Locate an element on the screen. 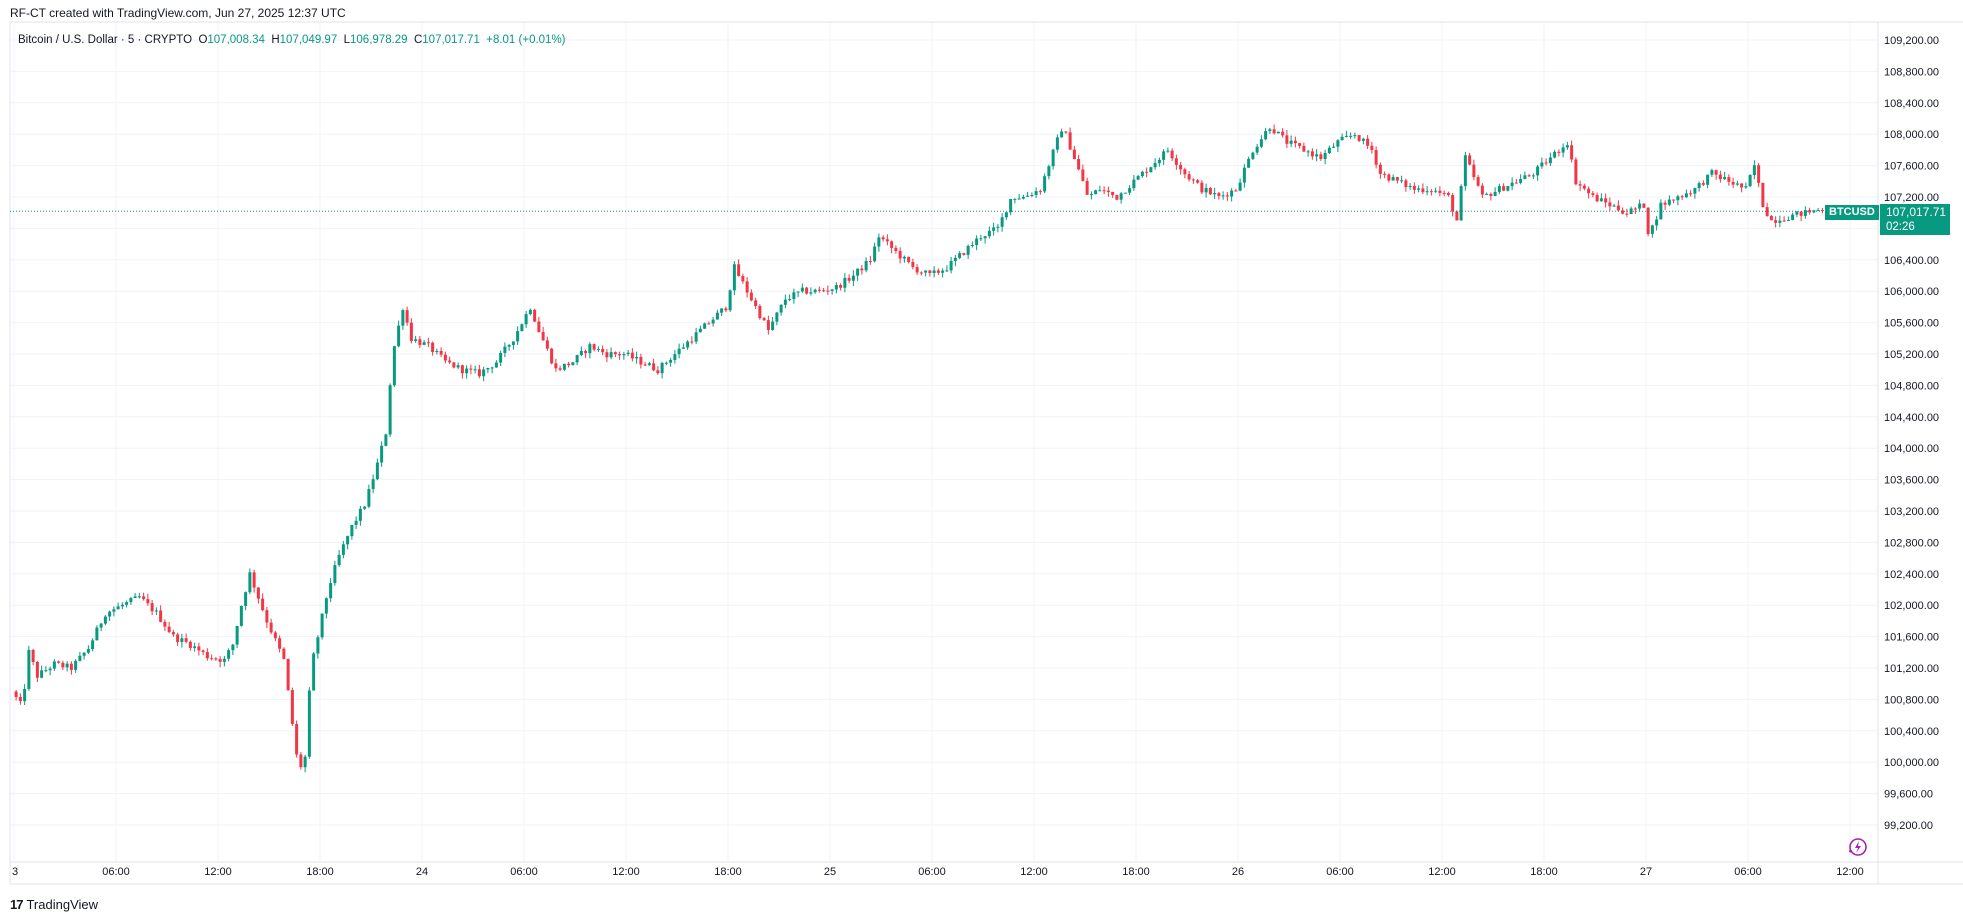 The image size is (1963, 922). tradingview-logo: 17 TradingView is located at coordinates (54, 904).